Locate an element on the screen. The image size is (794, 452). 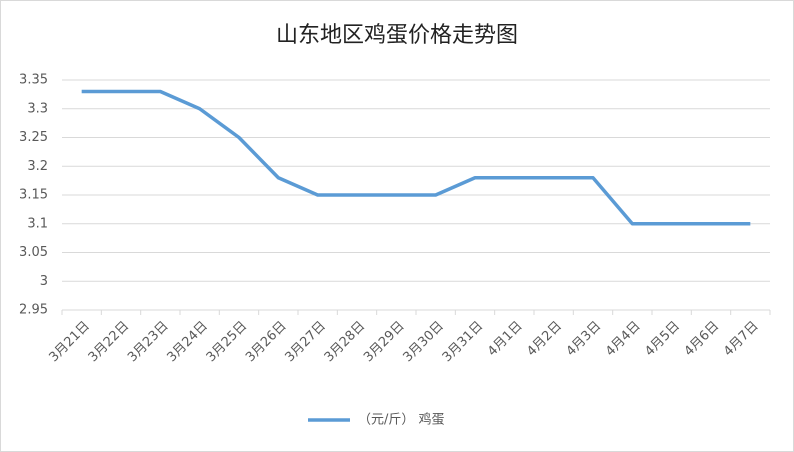
y-tick-label: 3.3 is located at coordinates (37, 108).